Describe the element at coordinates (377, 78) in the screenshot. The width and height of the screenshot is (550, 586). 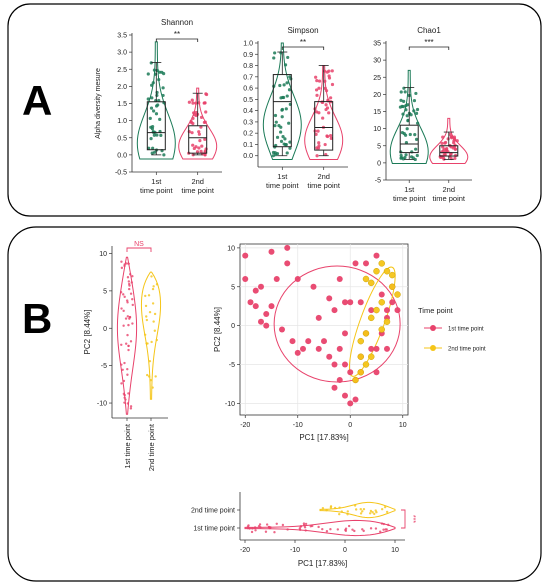
I see `y-tick-label: 25` at that location.